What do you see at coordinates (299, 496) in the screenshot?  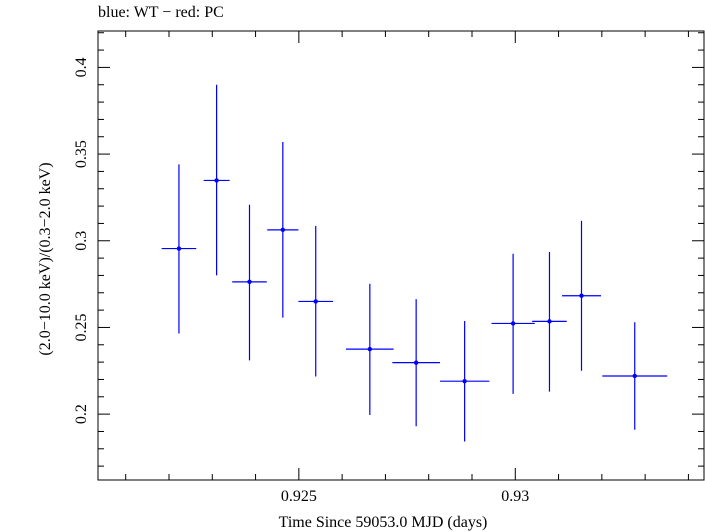 I see `x-tick-label: 0.925` at bounding box center [299, 496].